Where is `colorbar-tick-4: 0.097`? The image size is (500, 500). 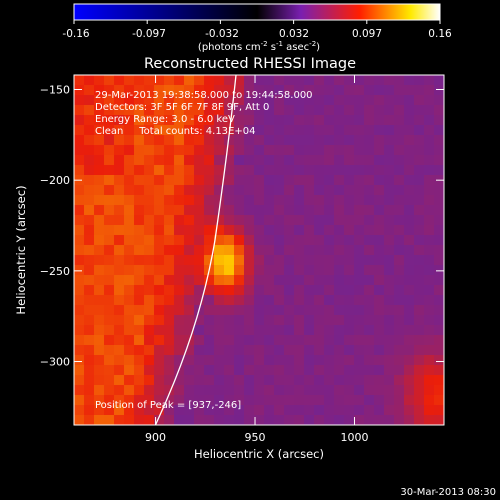 colorbar-tick-4: 0.097 is located at coordinates (367, 34).